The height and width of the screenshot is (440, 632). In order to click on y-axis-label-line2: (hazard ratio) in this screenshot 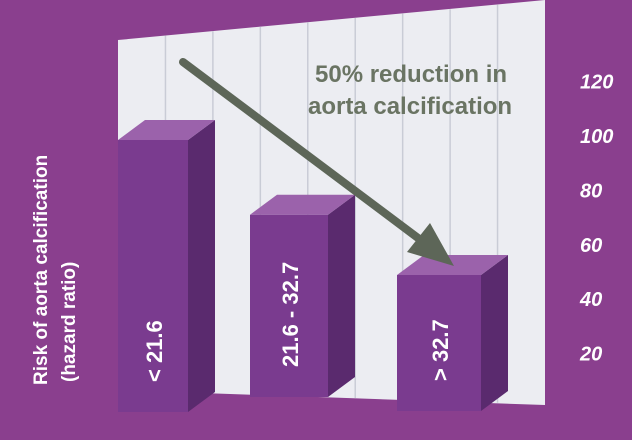, I will do `click(69, 322)`.